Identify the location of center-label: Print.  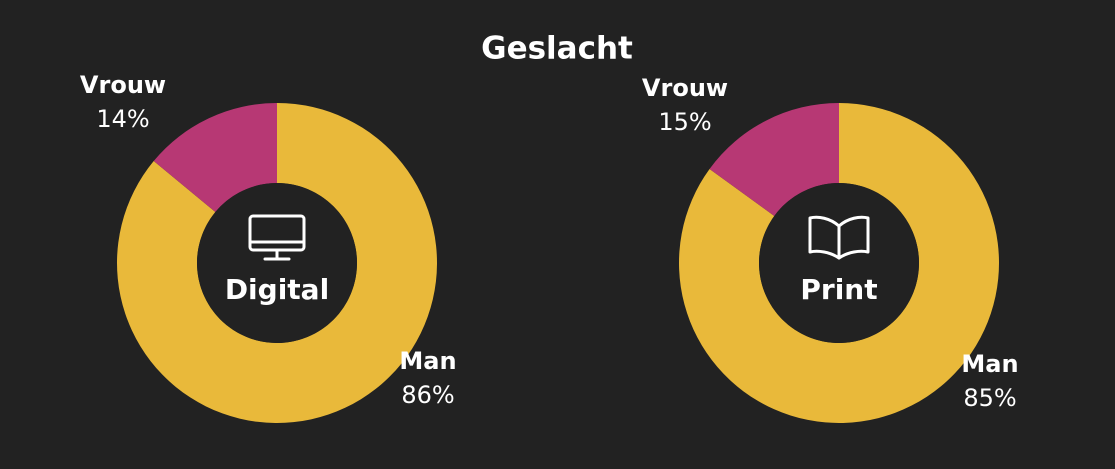
(838, 289).